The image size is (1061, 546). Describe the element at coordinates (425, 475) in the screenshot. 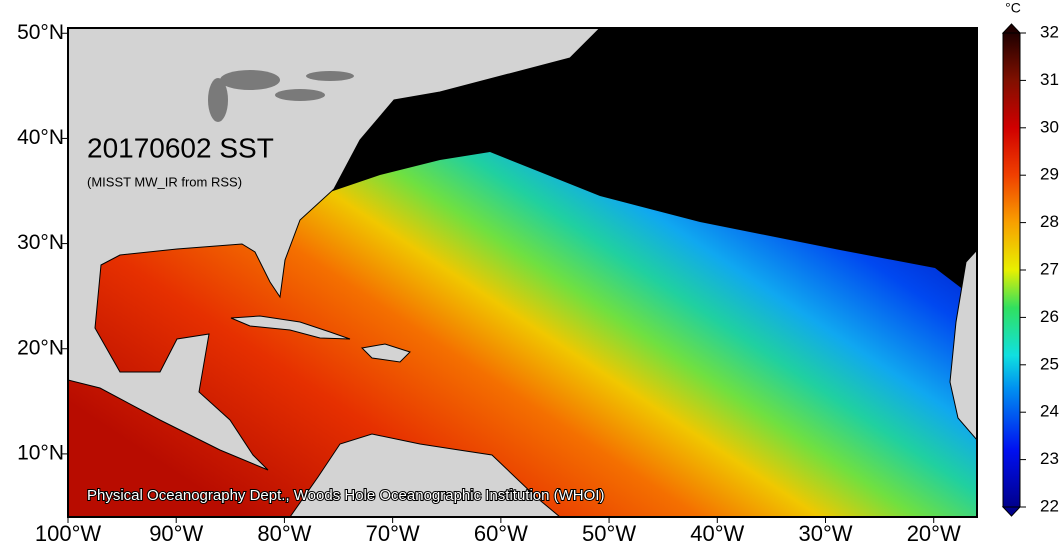

I see `south-america` at that location.